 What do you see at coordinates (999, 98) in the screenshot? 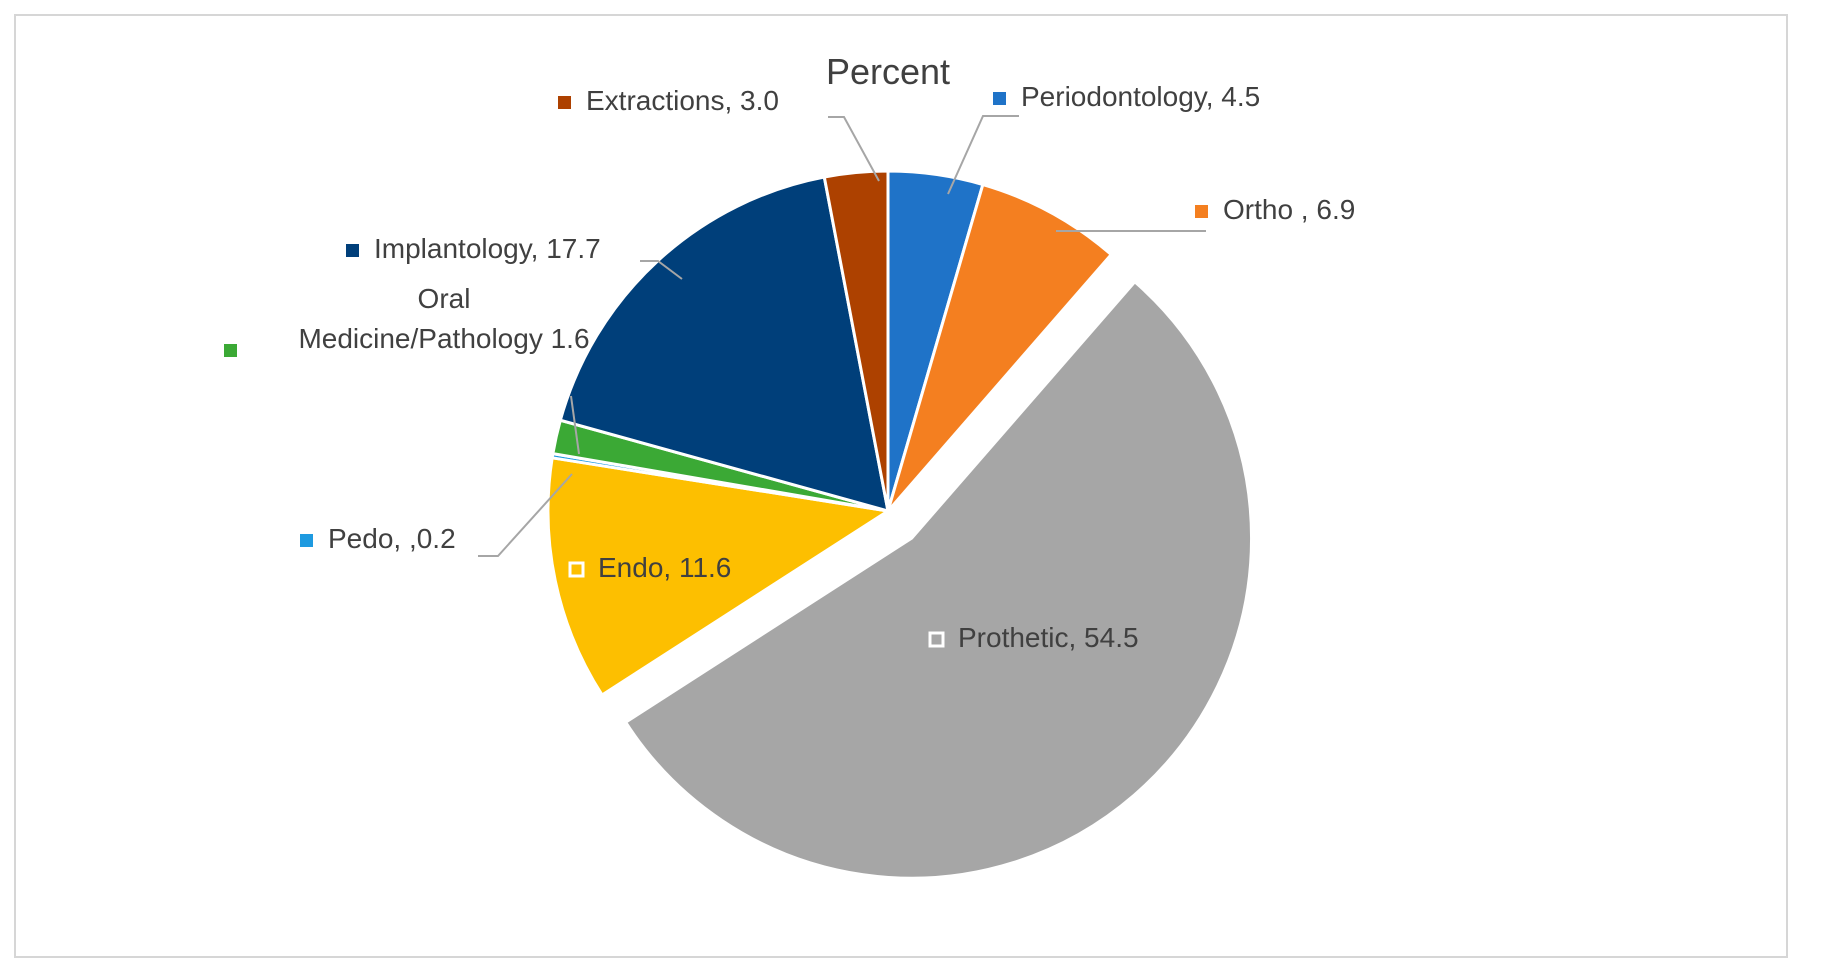
I see `legend-key-periodontology` at bounding box center [999, 98].